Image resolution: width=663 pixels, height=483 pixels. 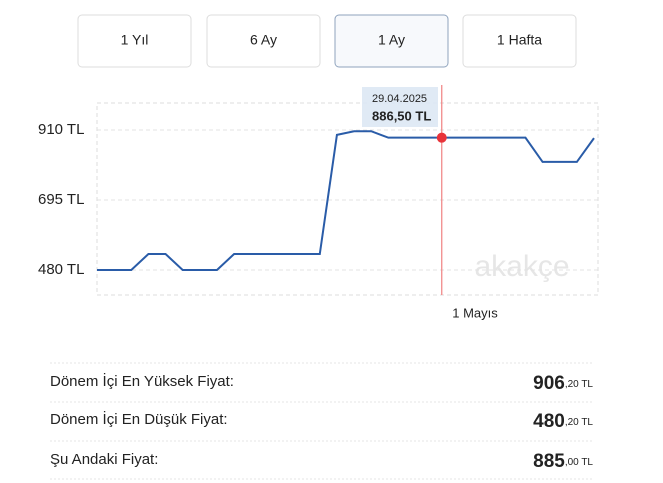 I want to click on tabs: 1 Yıl 6 Ay 1 Ay 1 Hafta, so click(x=327, y=41).